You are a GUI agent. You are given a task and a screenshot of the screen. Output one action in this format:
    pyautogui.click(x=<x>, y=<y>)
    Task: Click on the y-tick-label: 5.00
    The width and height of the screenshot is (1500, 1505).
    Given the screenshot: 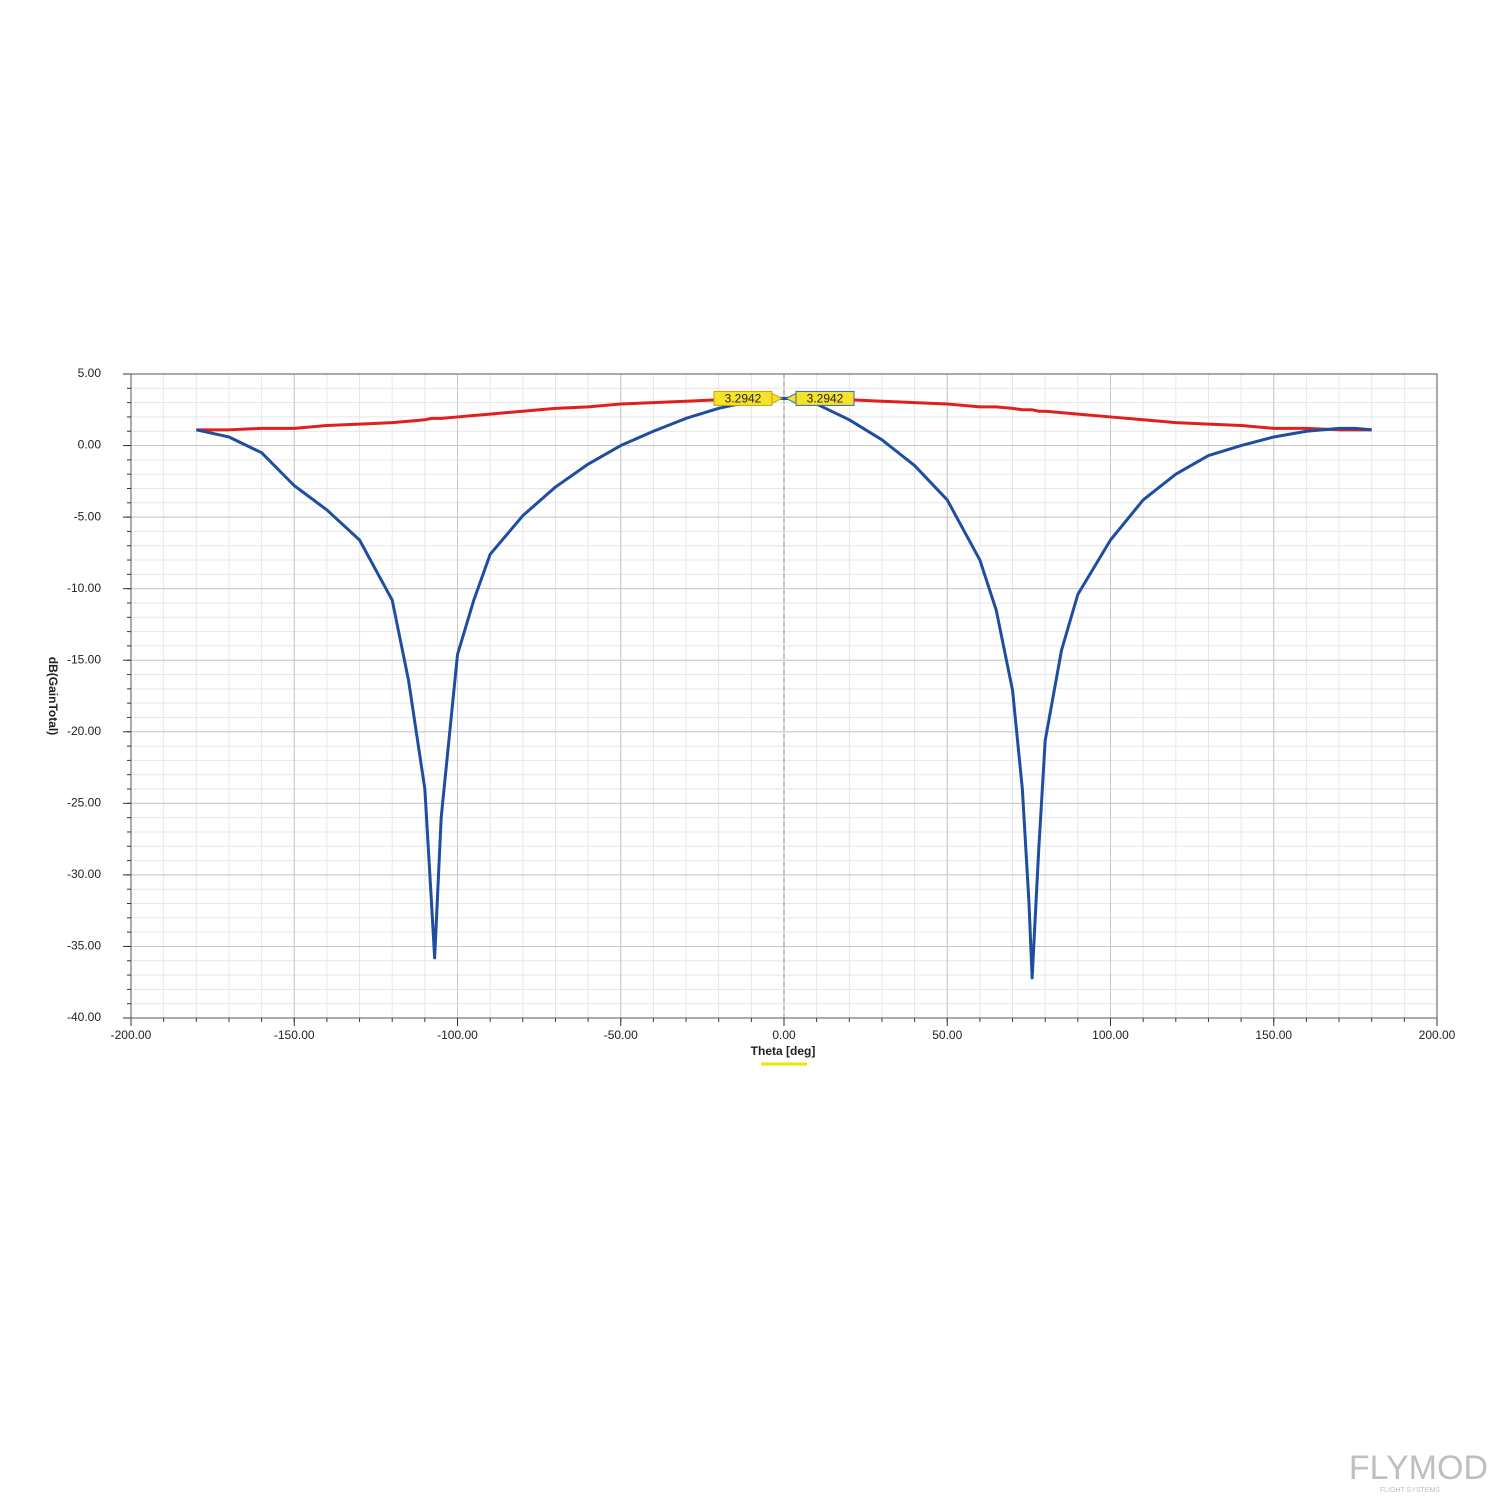 What is the action you would take?
    pyautogui.click(x=90, y=373)
    